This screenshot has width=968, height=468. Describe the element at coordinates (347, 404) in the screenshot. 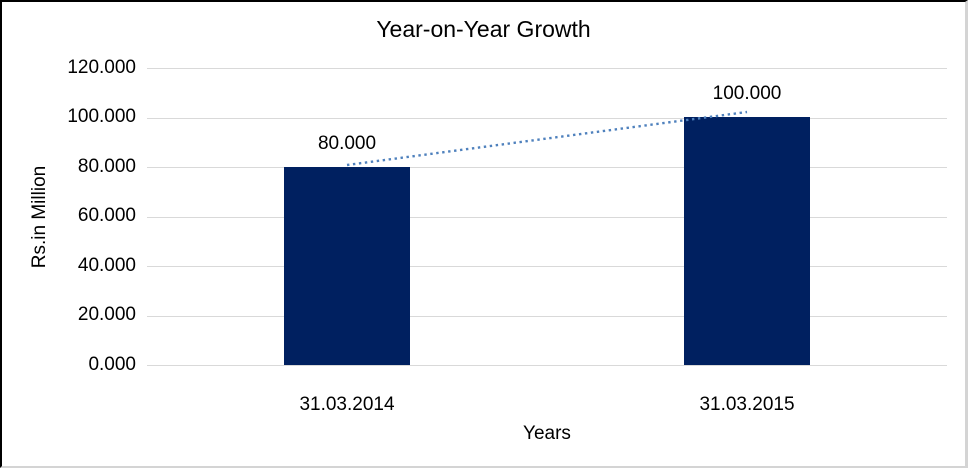

I see `x-category-label: 31.03.2014` at that location.